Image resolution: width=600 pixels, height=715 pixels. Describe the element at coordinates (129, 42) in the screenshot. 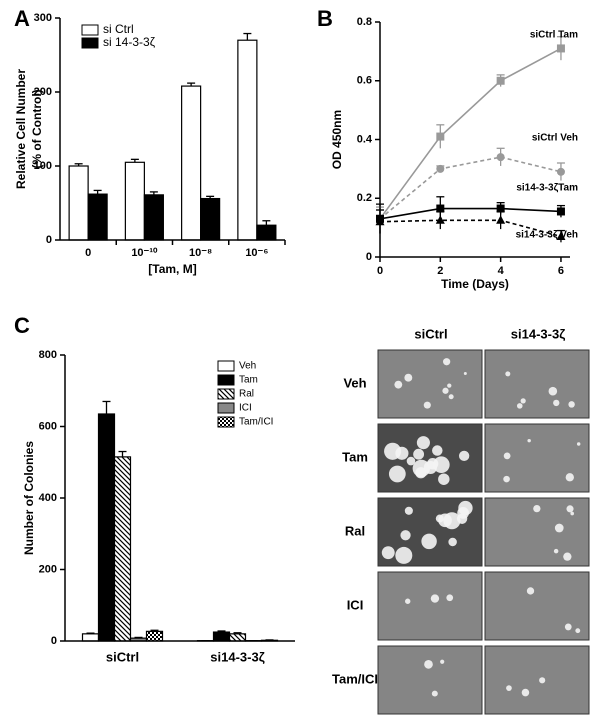

I see `legend-label: si 14-3-3ζ` at that location.